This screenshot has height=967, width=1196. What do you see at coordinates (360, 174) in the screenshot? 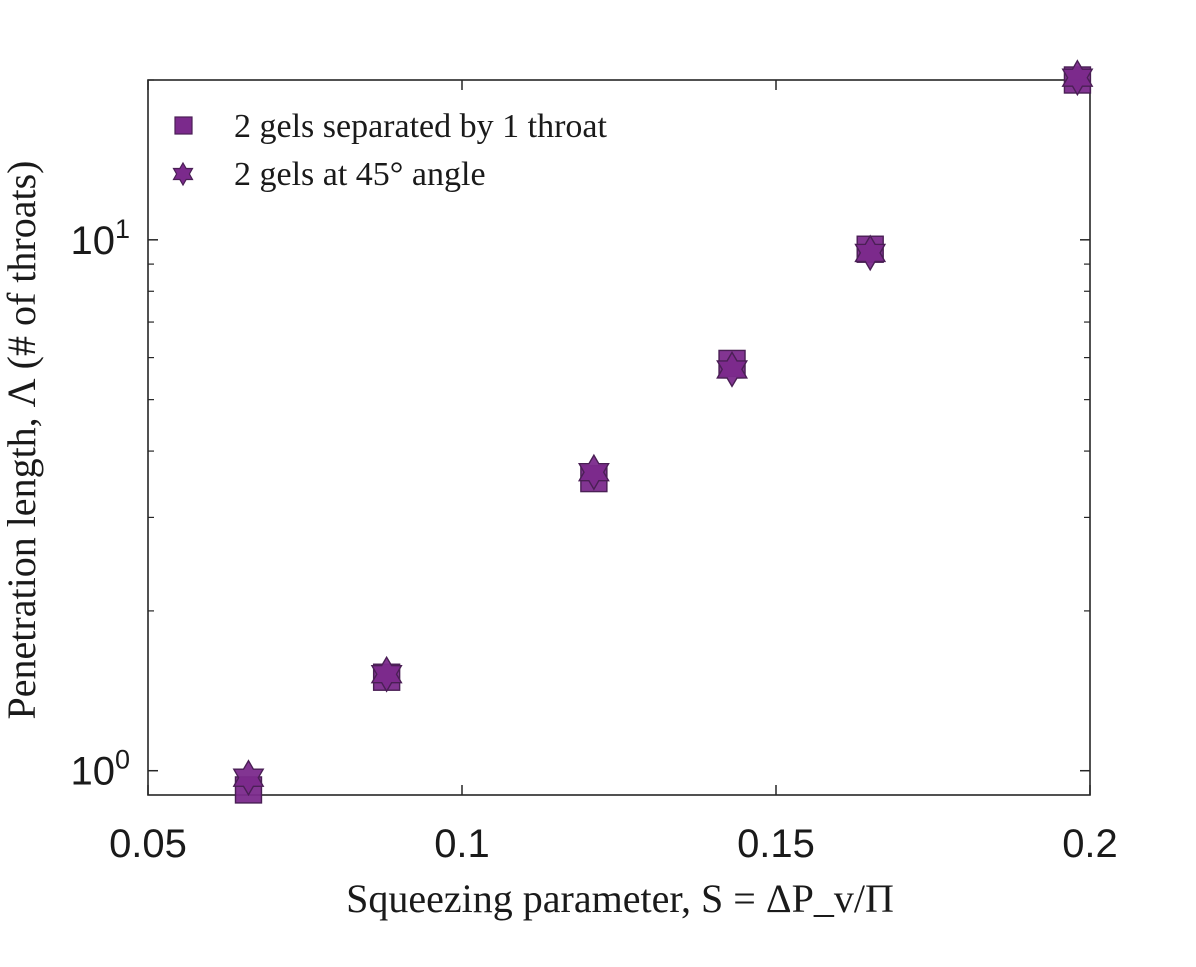
I see `legend-label-series-2: 2 gels at 45° angle` at bounding box center [360, 174].